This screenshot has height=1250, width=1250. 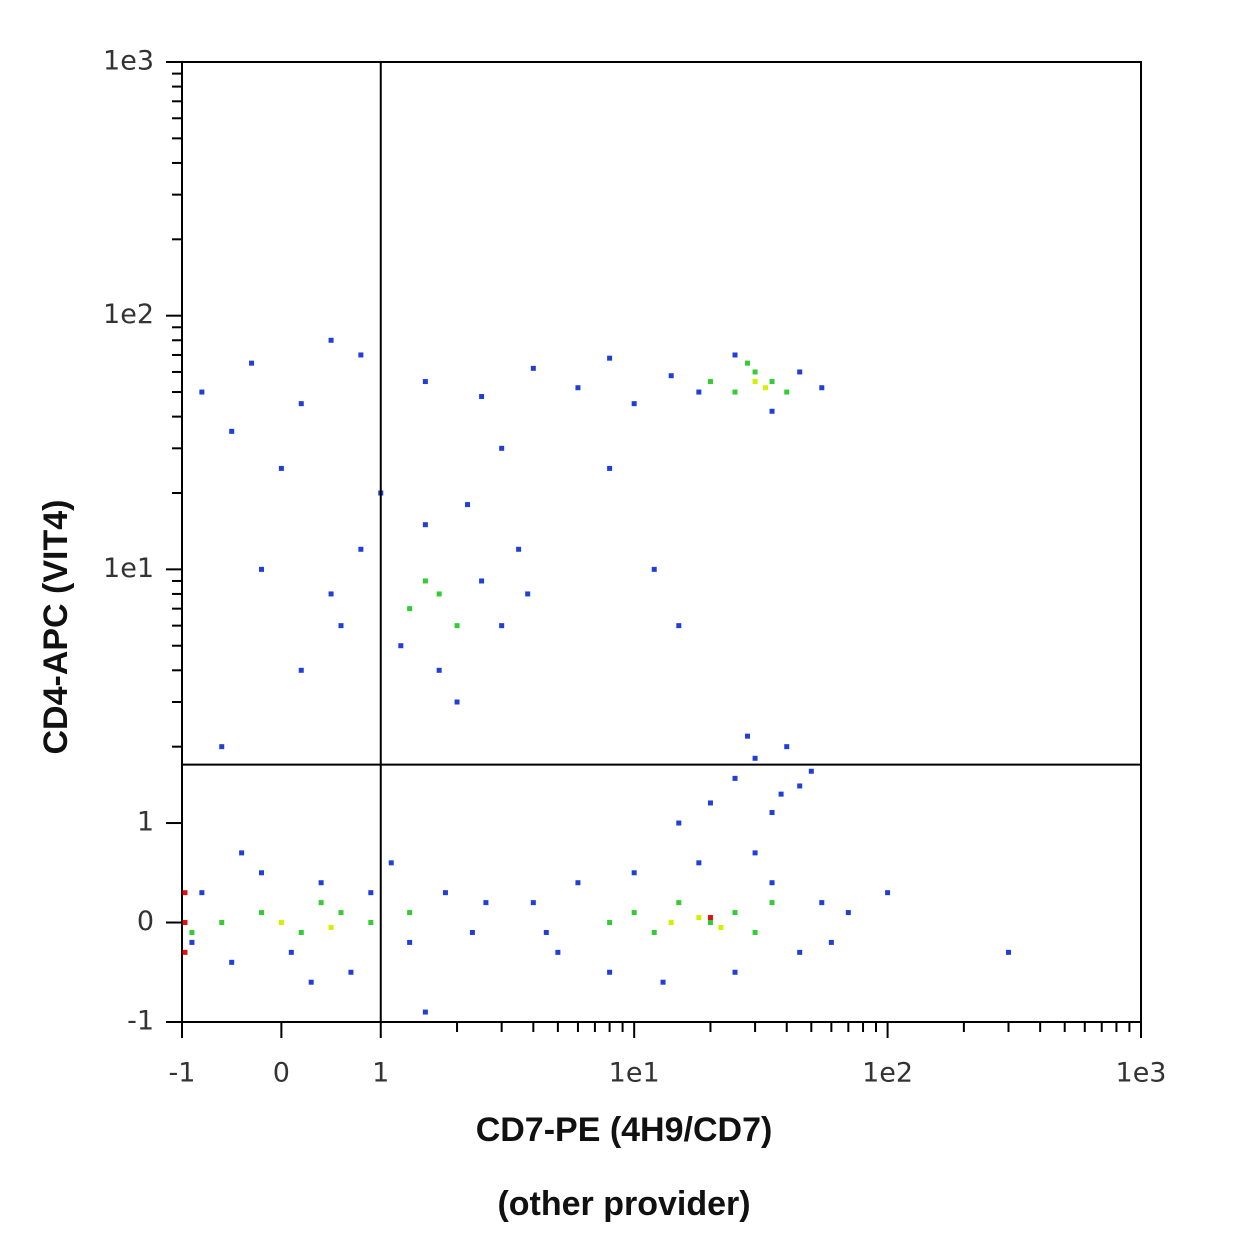 I want to click on x-tick-label: -1, so click(x=182, y=1073).